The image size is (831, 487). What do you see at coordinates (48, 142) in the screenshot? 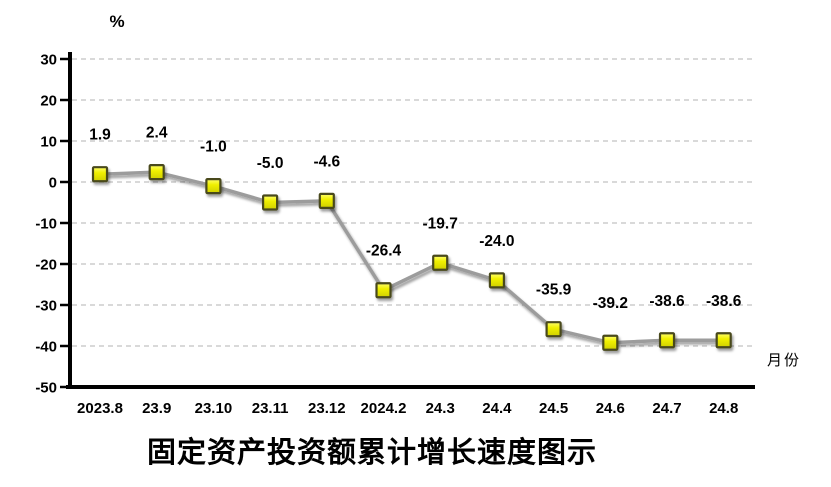
I see `y-tick-label: 10` at bounding box center [48, 142].